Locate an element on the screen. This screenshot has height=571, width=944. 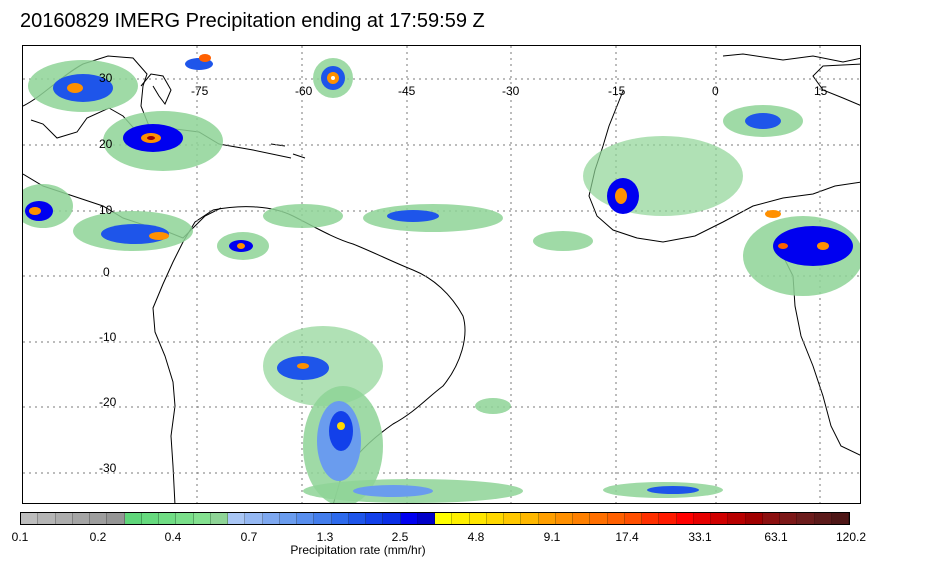
precip-south-america-front is located at coordinates (413, 444).